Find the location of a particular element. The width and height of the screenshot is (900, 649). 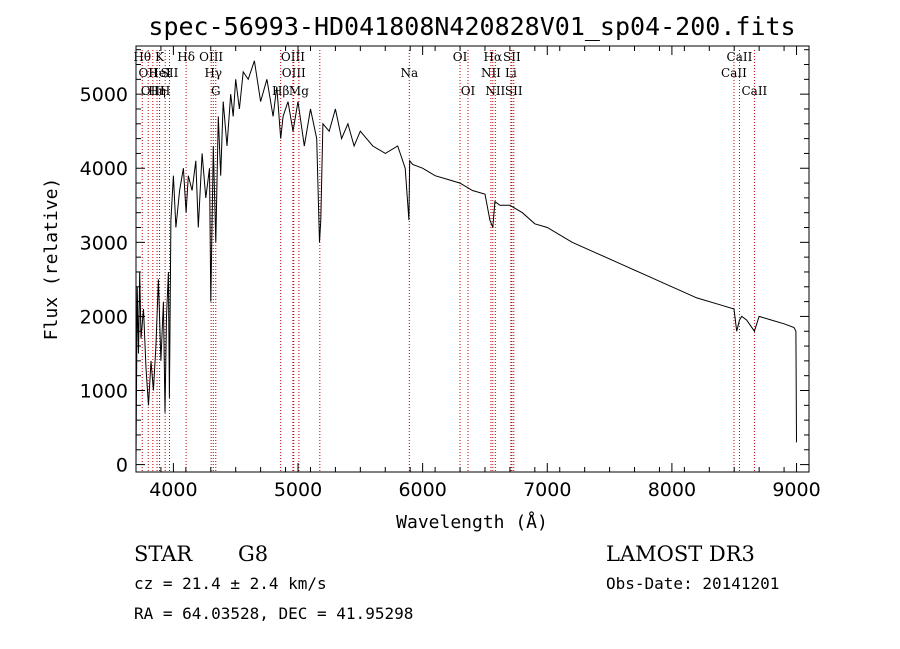

spectral-line-label: Hη is located at coordinates (157, 91).